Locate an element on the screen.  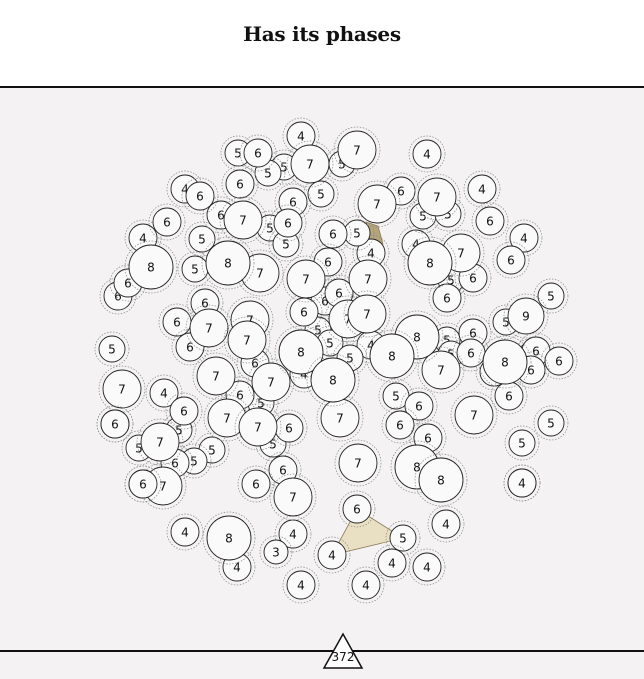
page-number-marker: 372 is located at coordinates (343, 650).